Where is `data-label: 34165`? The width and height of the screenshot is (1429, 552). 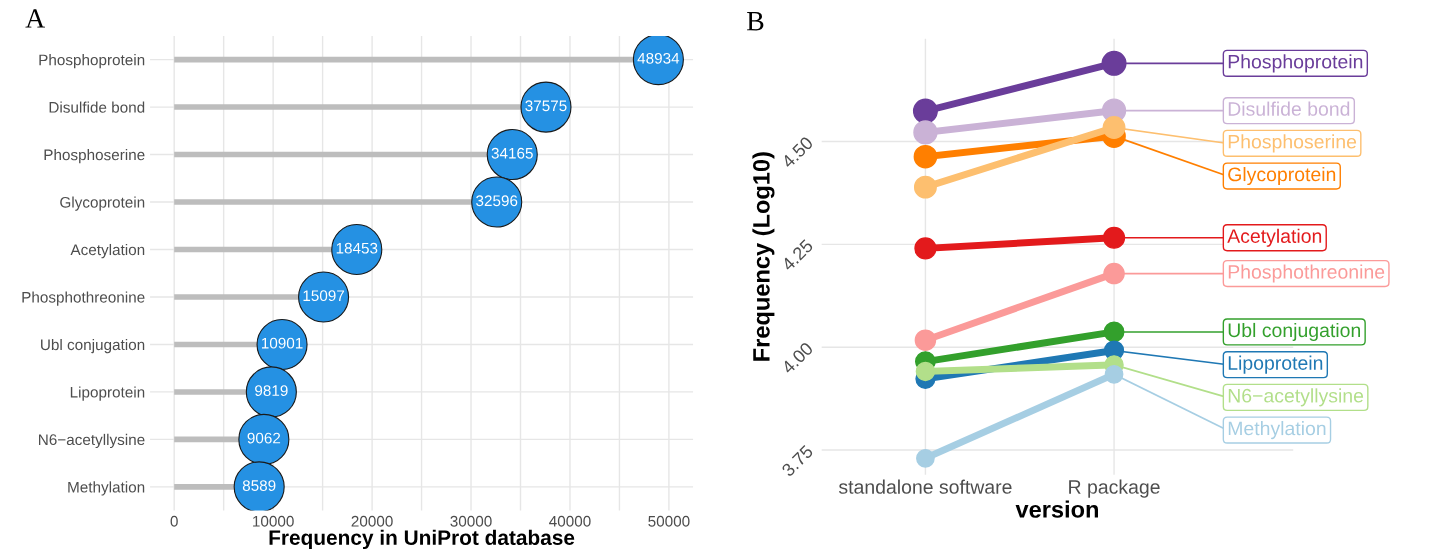 data-label: 34165 is located at coordinates (512, 153).